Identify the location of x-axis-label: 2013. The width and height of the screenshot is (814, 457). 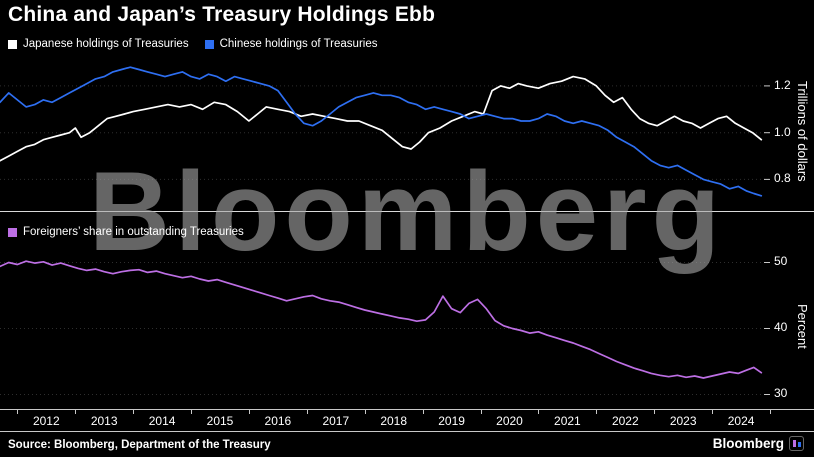
(104, 421).